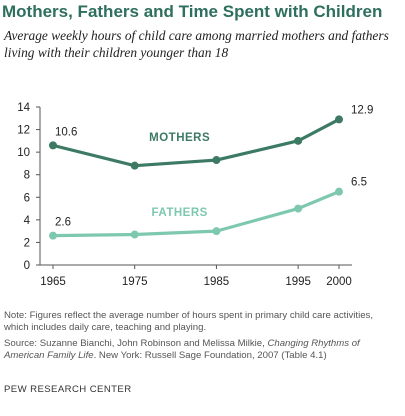 The image size is (405, 416). I want to click on x-tick-label: 1975, so click(135, 282).